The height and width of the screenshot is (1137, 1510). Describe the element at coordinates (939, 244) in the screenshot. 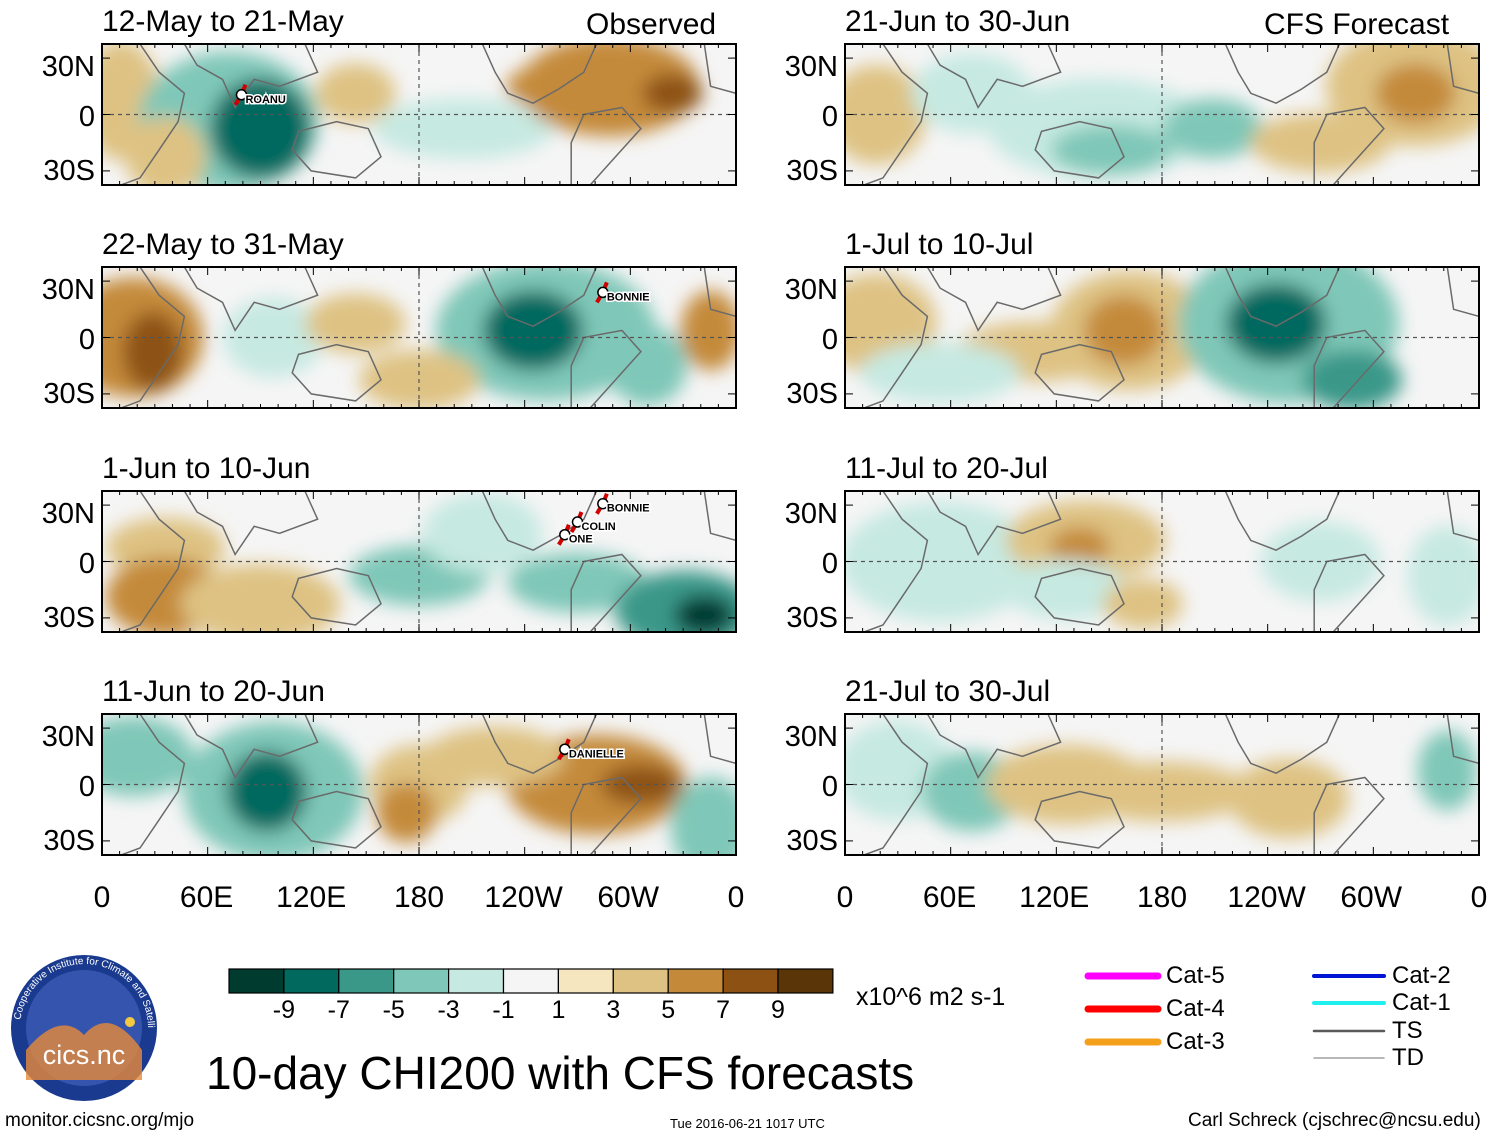

I see `panel-title-fcst-2: 1-Jul to 10-Jul` at that location.